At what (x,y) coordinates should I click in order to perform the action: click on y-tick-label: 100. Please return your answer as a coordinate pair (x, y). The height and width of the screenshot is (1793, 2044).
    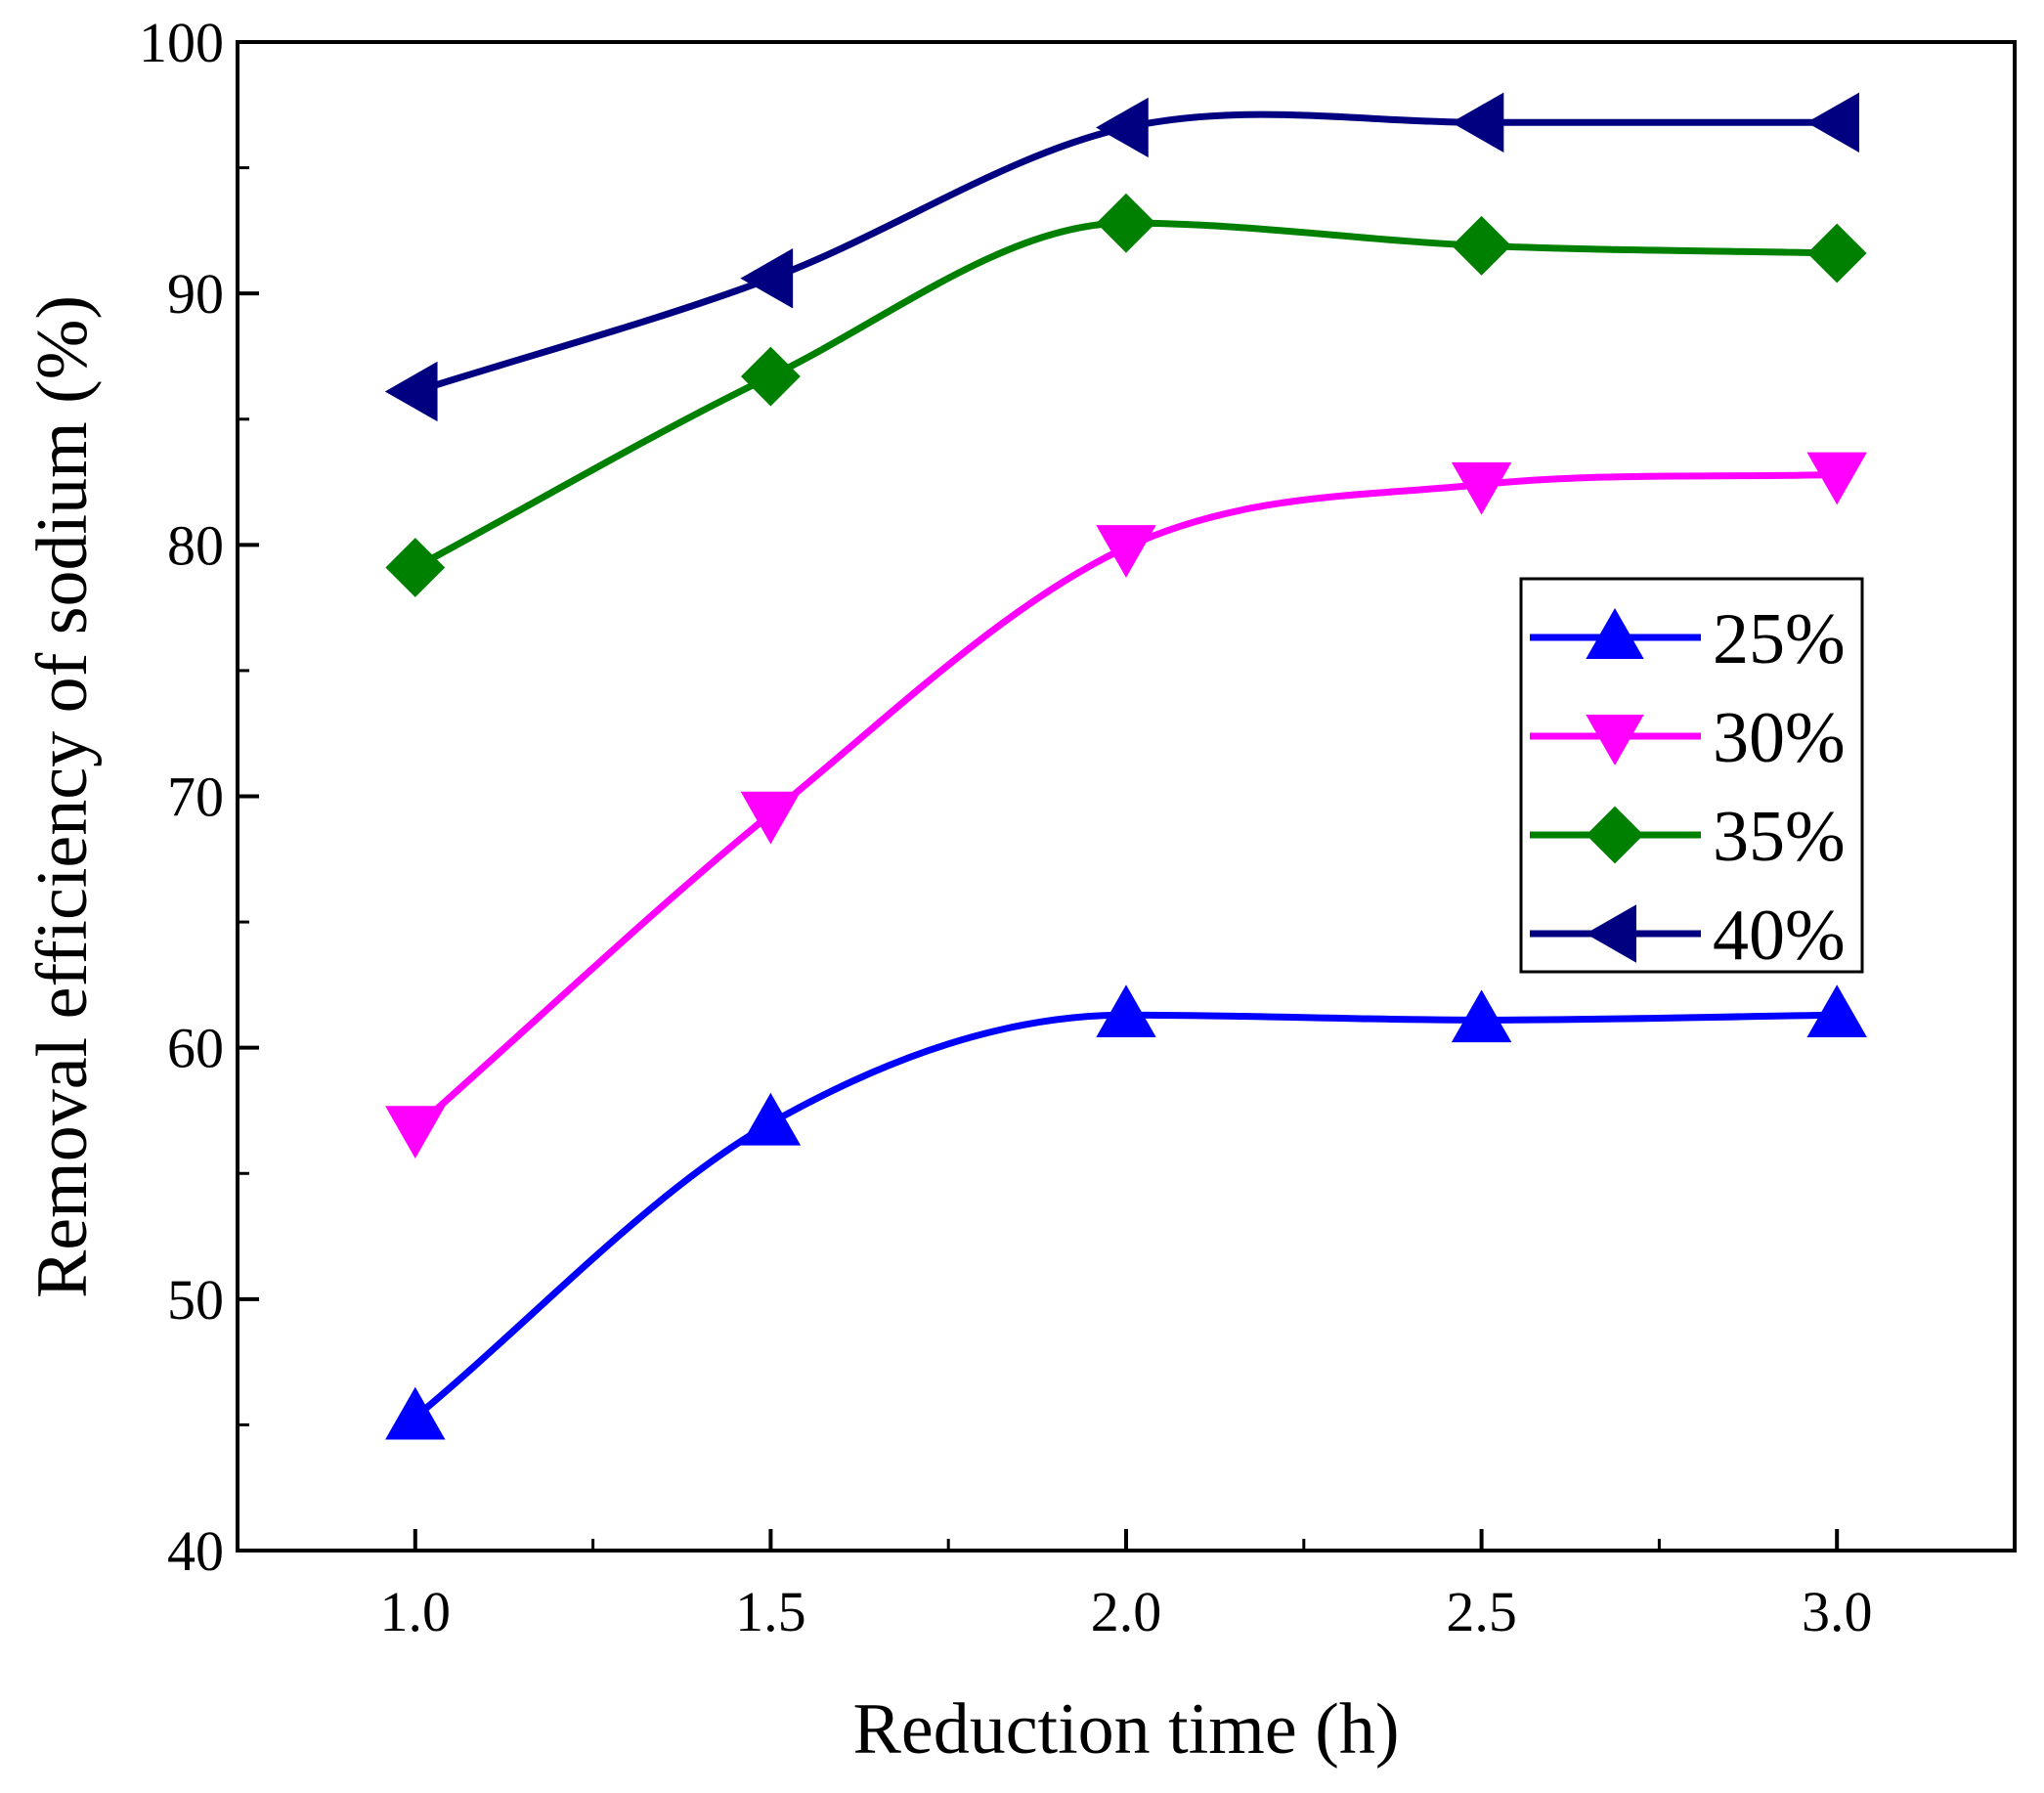
    Looking at the image, I should click on (181, 43).